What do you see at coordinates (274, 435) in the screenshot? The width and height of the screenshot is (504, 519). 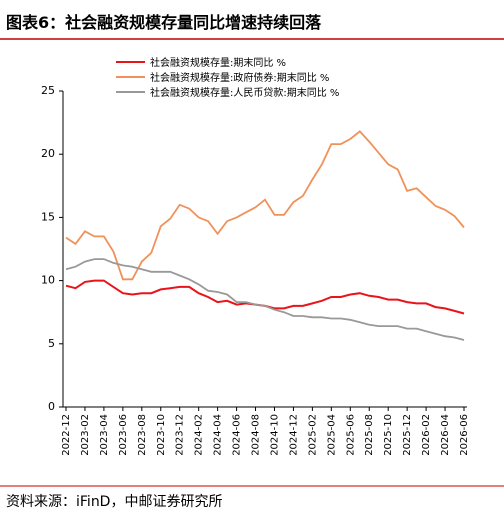 I see `x-tick-label: 2024-10` at bounding box center [274, 435].